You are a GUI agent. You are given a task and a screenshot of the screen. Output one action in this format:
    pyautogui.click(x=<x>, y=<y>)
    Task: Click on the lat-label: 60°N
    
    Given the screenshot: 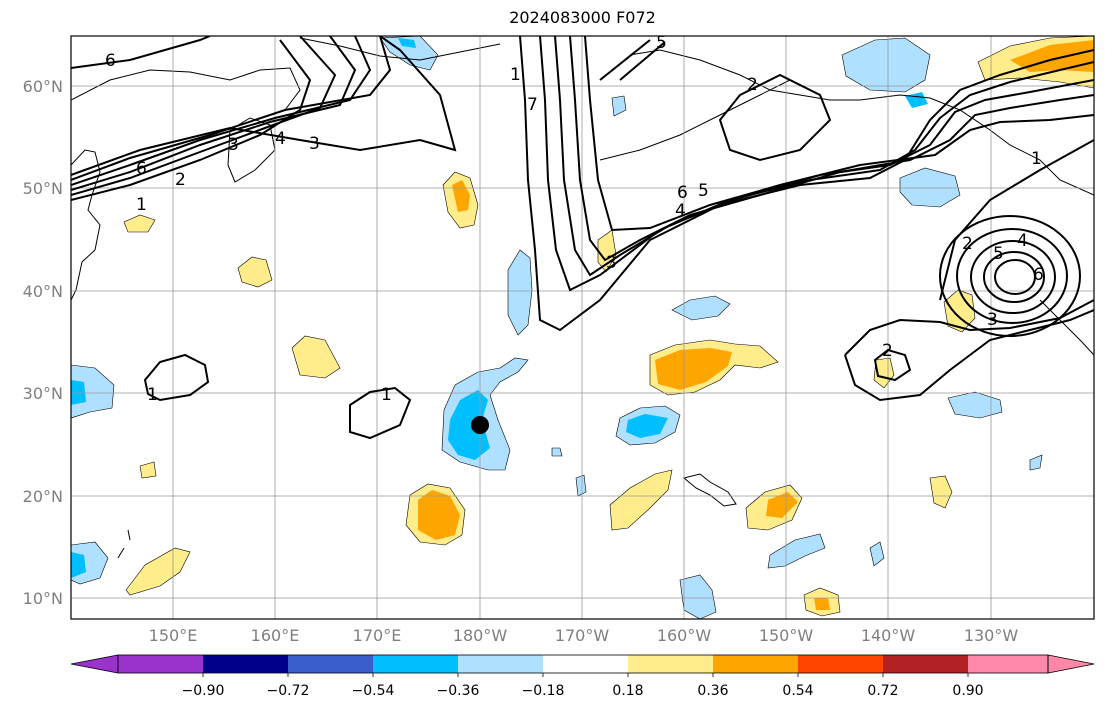 What is the action you would take?
    pyautogui.click(x=42, y=86)
    